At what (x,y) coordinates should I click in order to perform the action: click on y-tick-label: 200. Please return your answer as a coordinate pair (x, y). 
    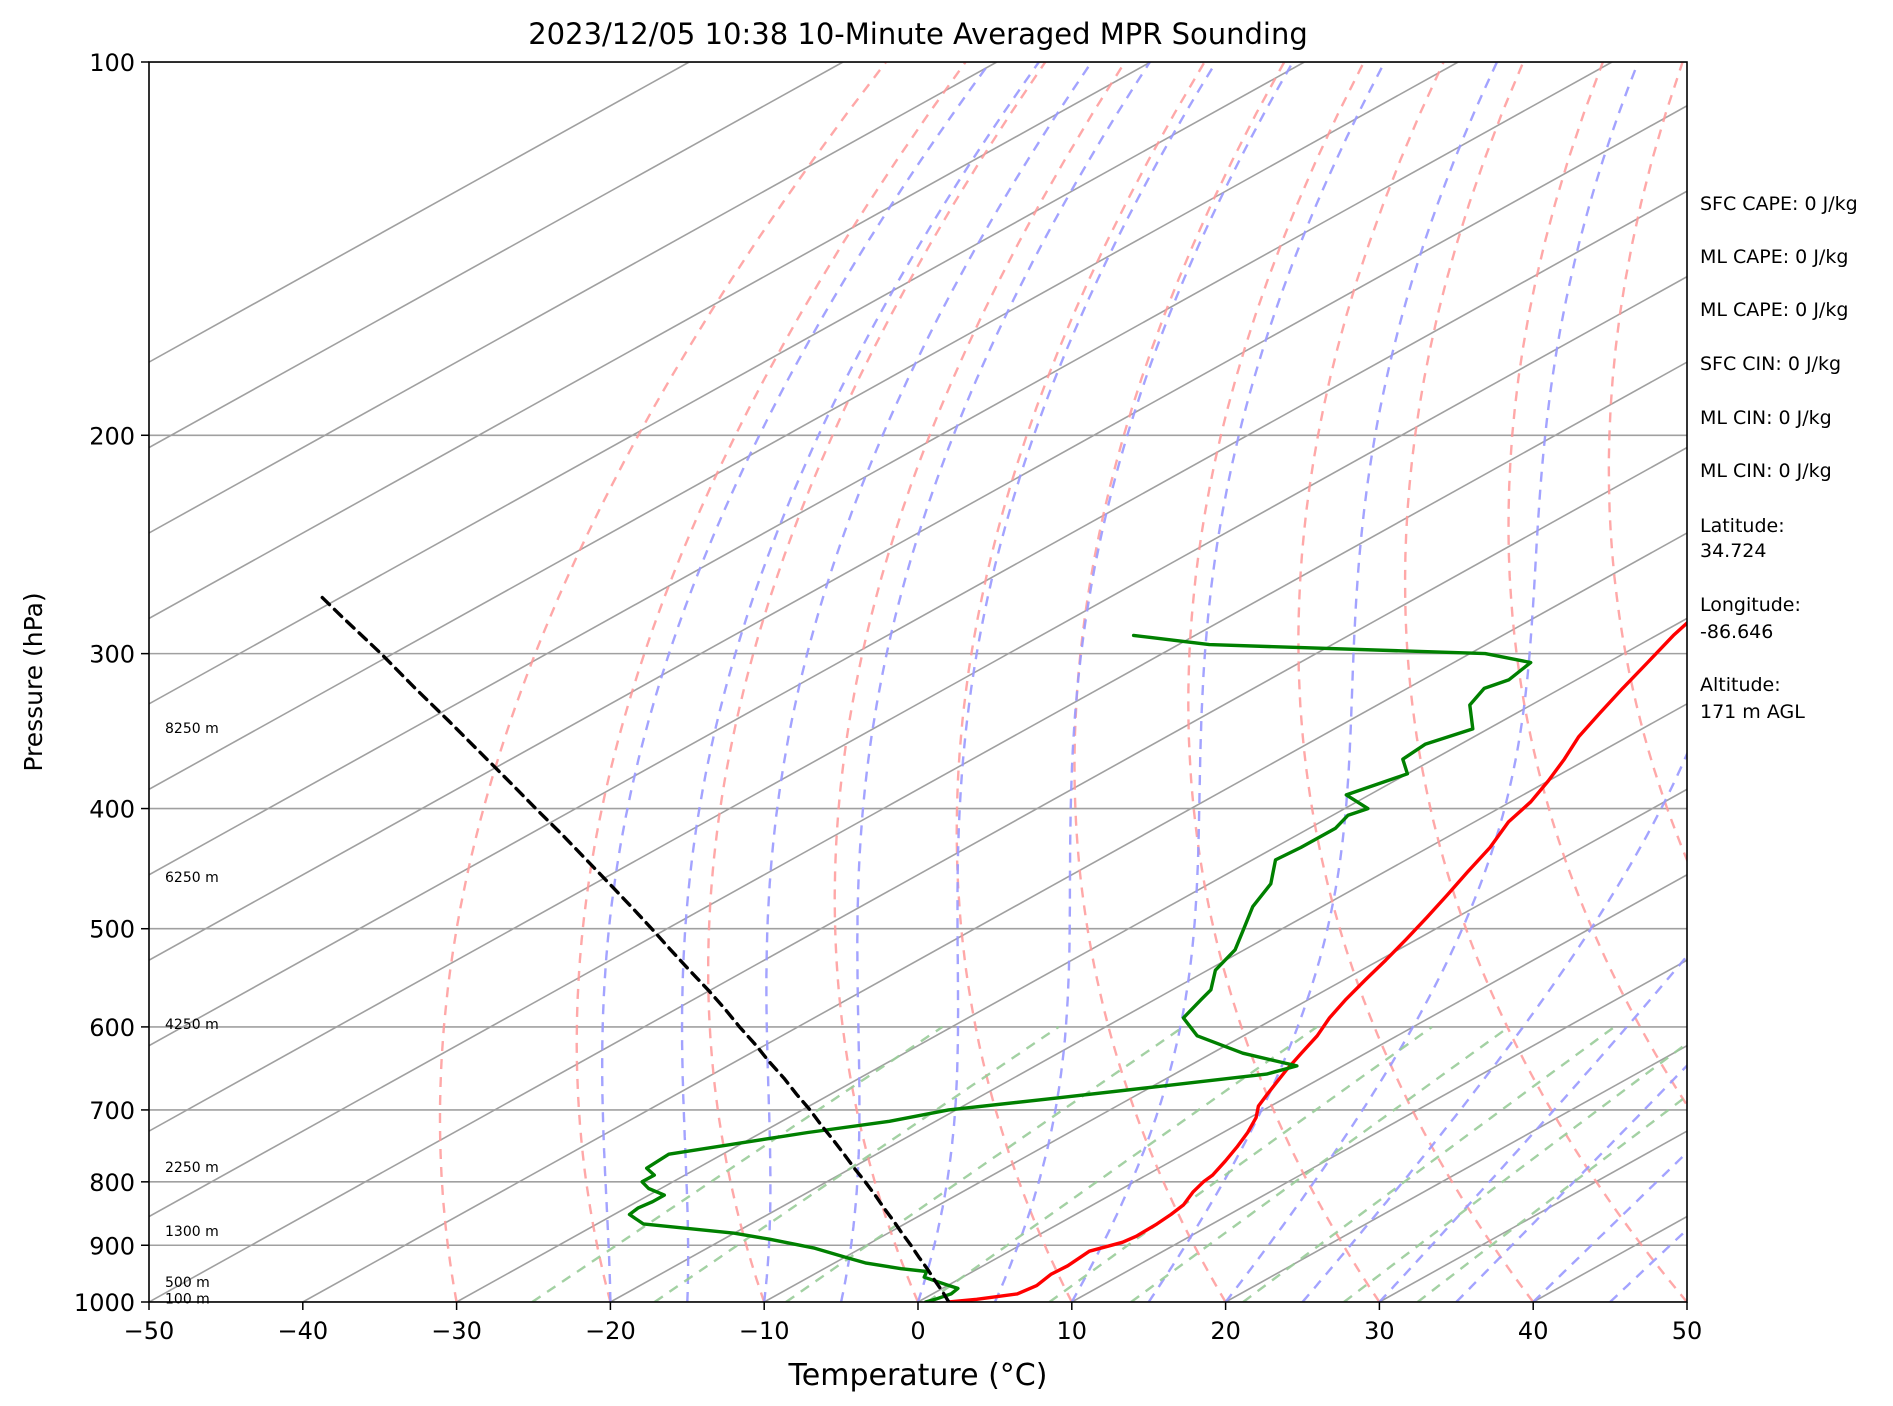
    Looking at the image, I should click on (112, 436).